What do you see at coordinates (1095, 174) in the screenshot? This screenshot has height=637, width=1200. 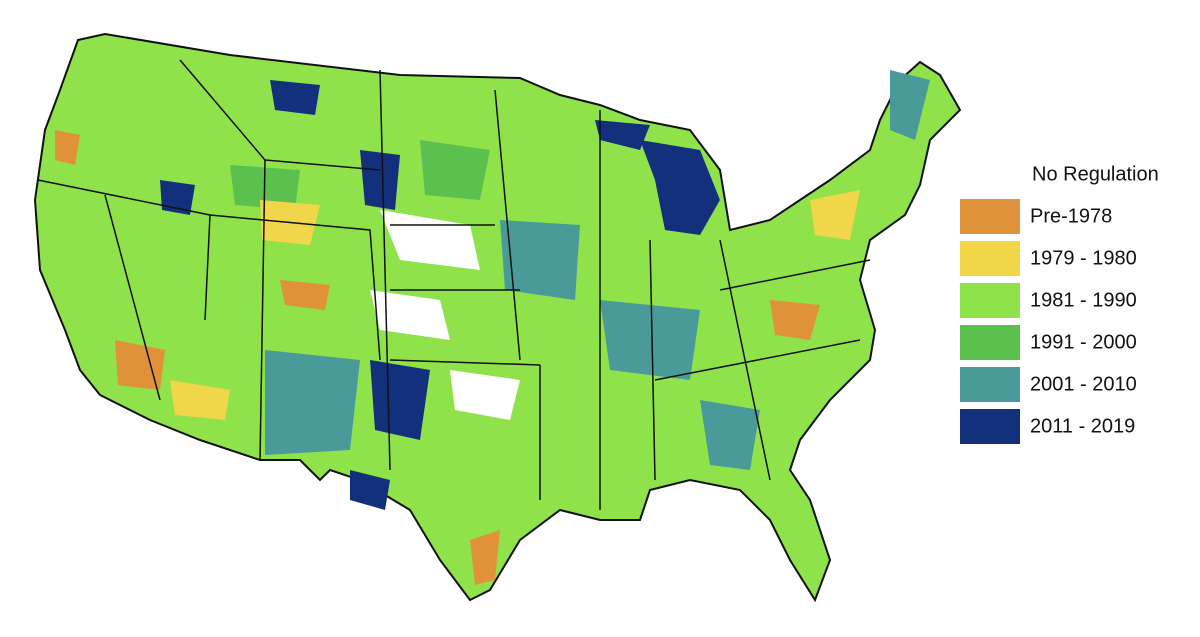 I see `legend-title: No Regulation` at bounding box center [1095, 174].